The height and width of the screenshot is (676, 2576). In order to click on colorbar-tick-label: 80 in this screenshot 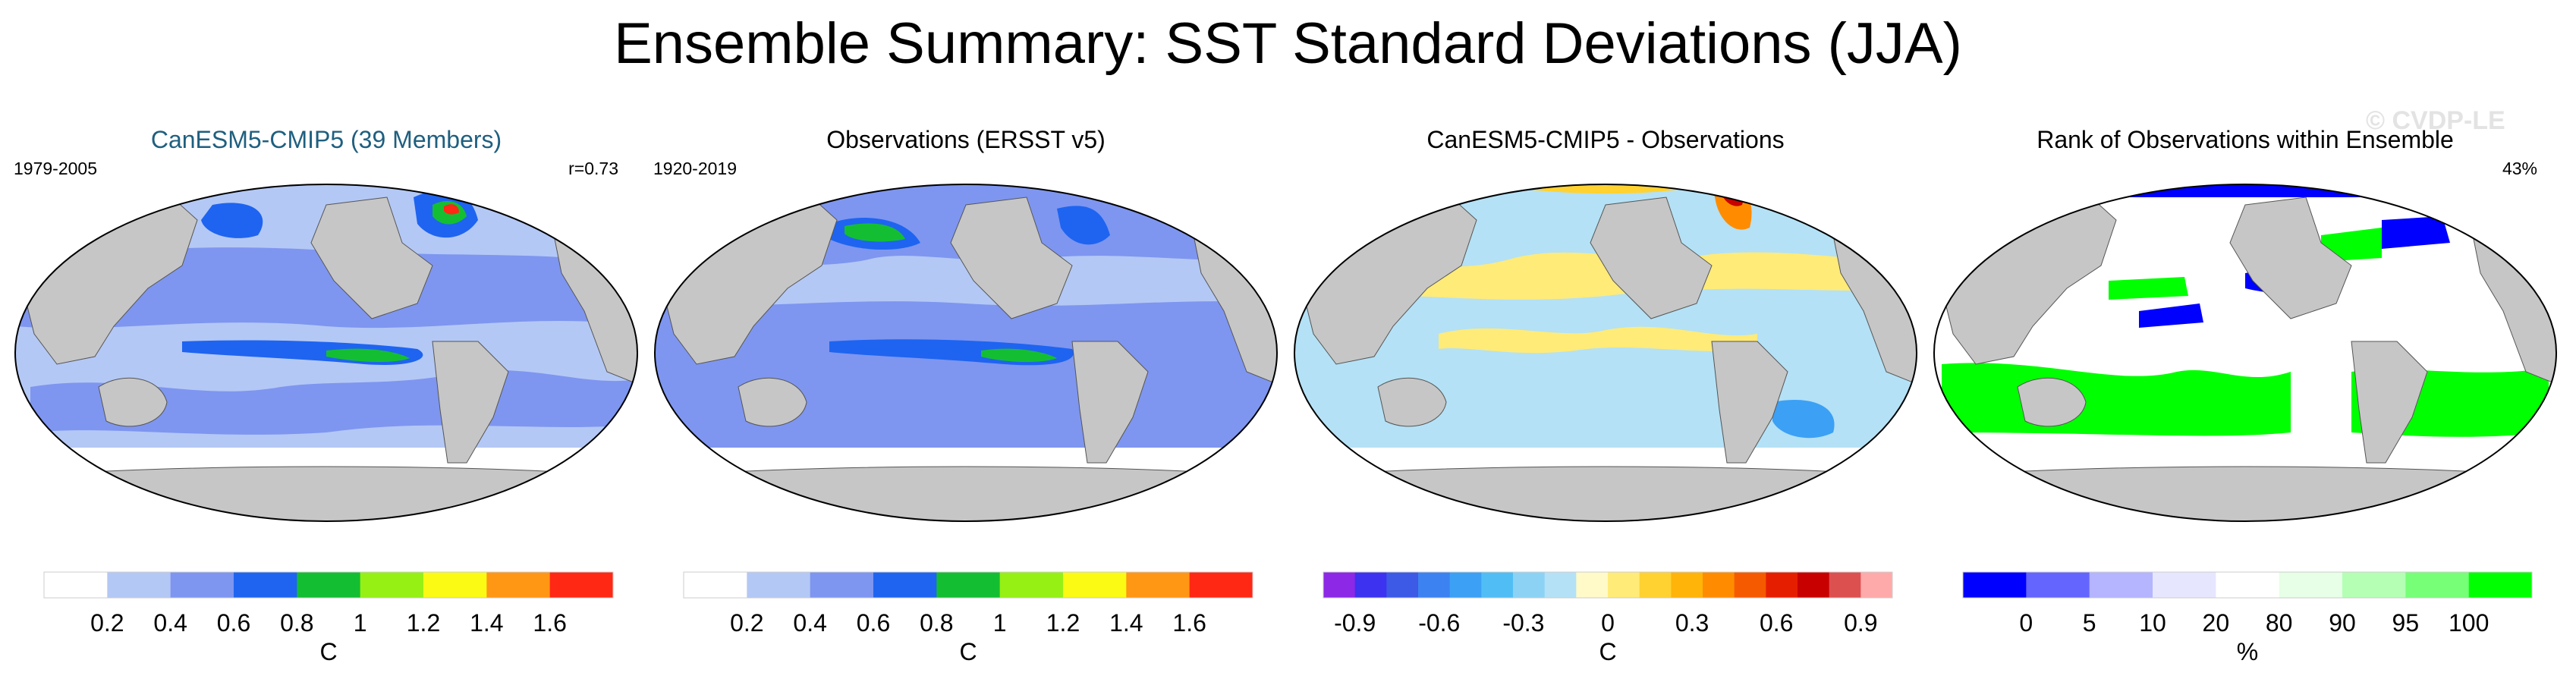, I will do `click(2279, 623)`.